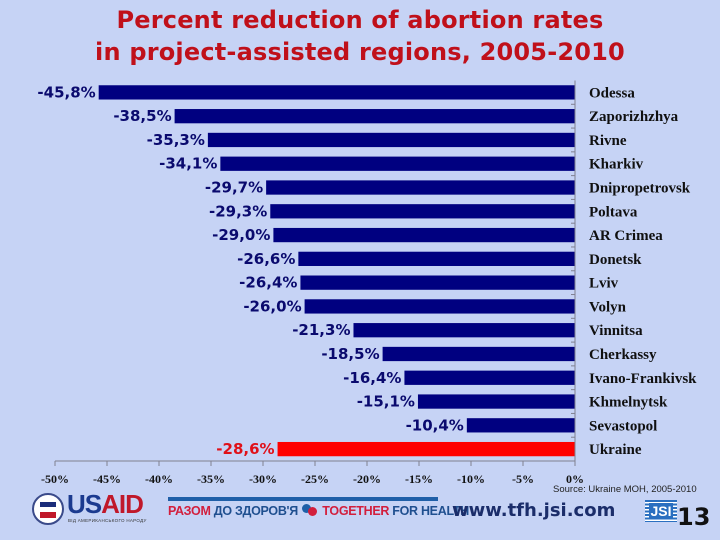 The height and width of the screenshot is (540, 720). What do you see at coordinates (640, 189) in the screenshot?
I see `category-label: Dnipropetrovsk` at bounding box center [640, 189].